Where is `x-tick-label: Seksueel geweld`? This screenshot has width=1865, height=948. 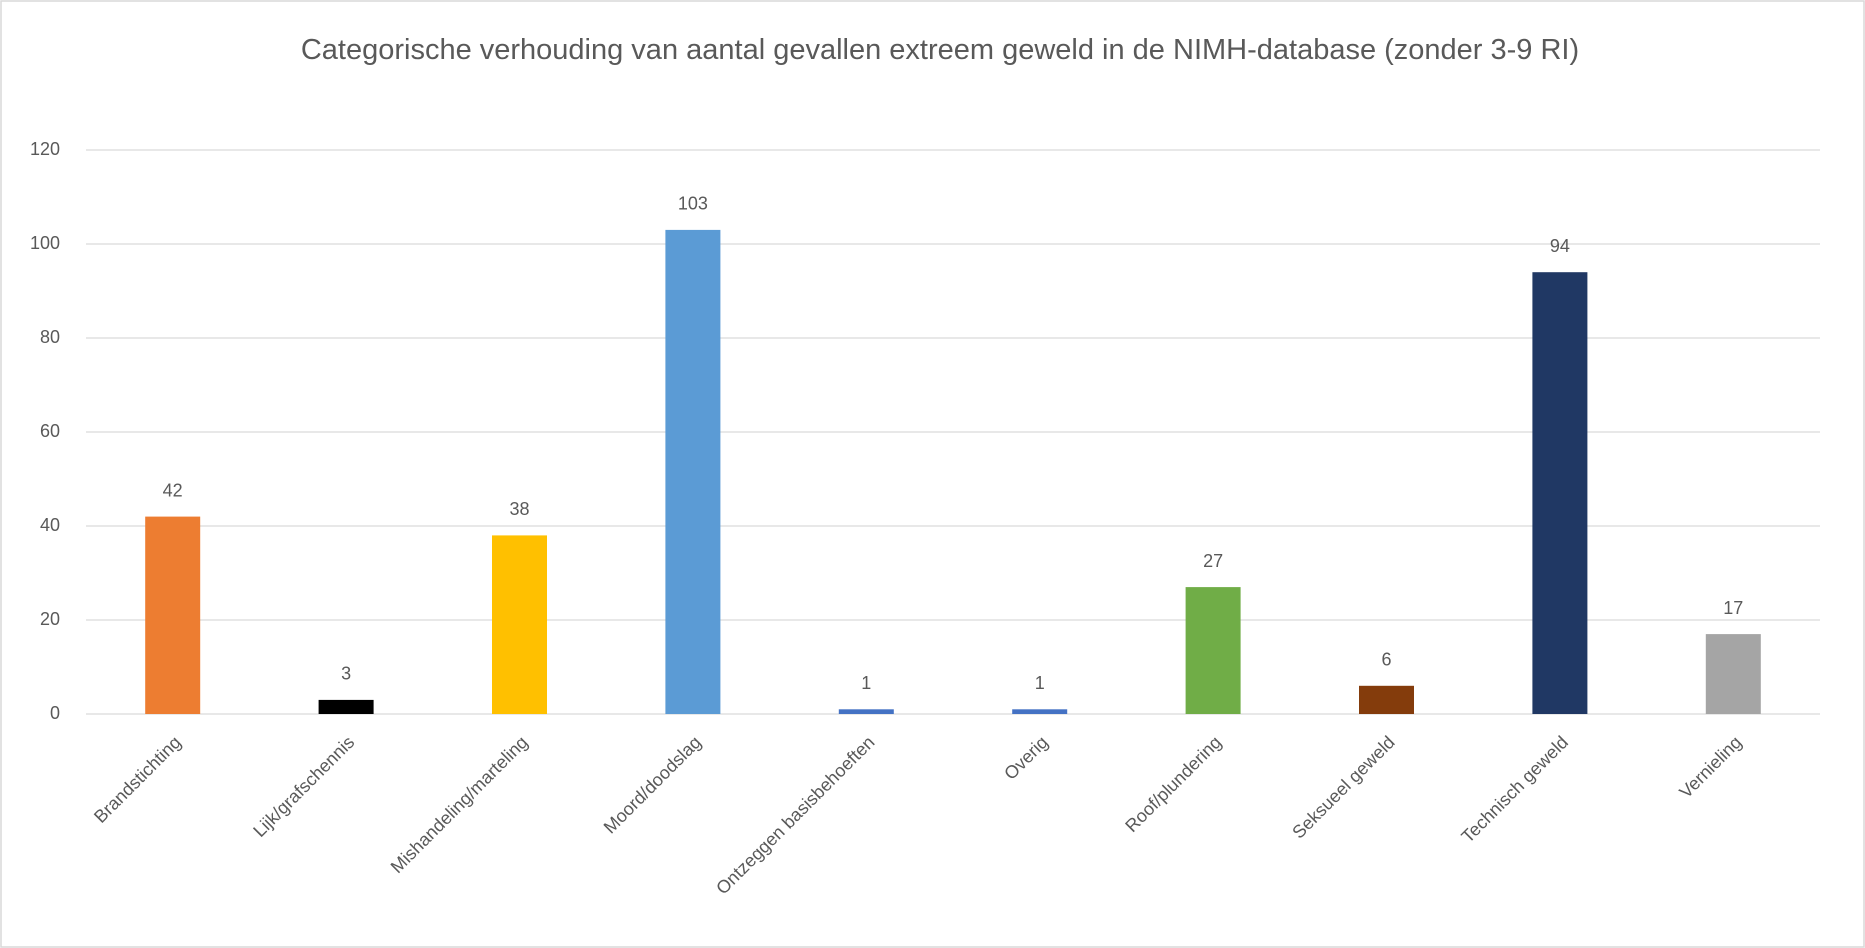 x-tick-label: Seksueel geweld is located at coordinates (1343, 787).